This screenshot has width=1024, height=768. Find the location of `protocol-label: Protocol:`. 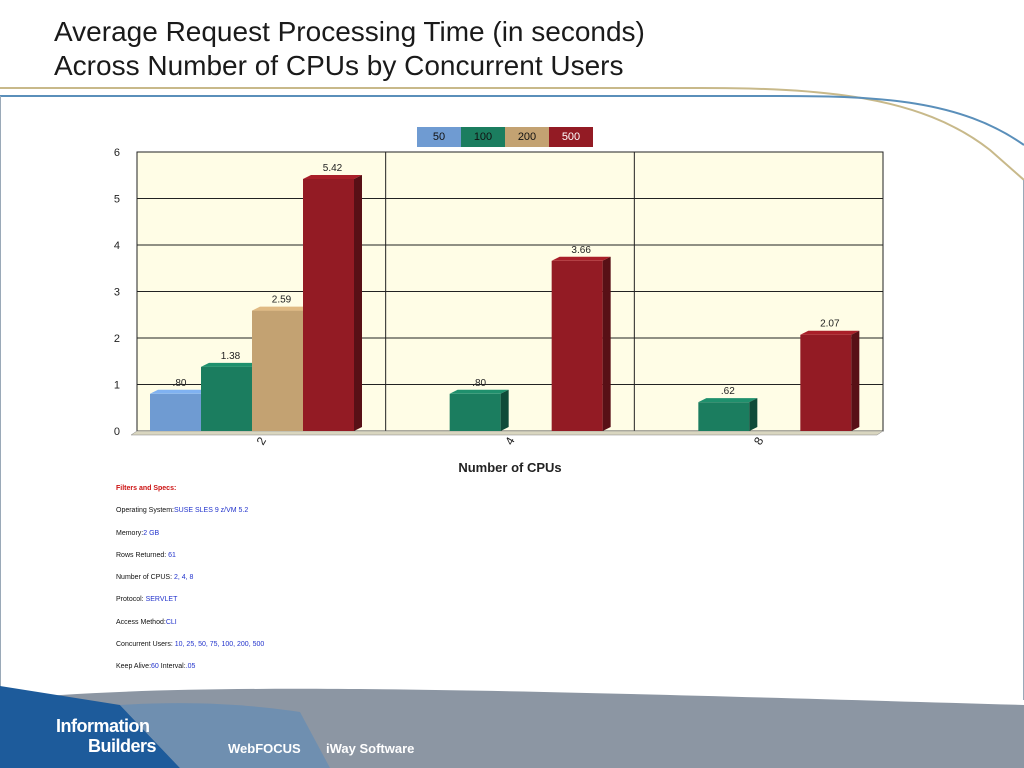

protocol-label: Protocol: is located at coordinates (130, 600).